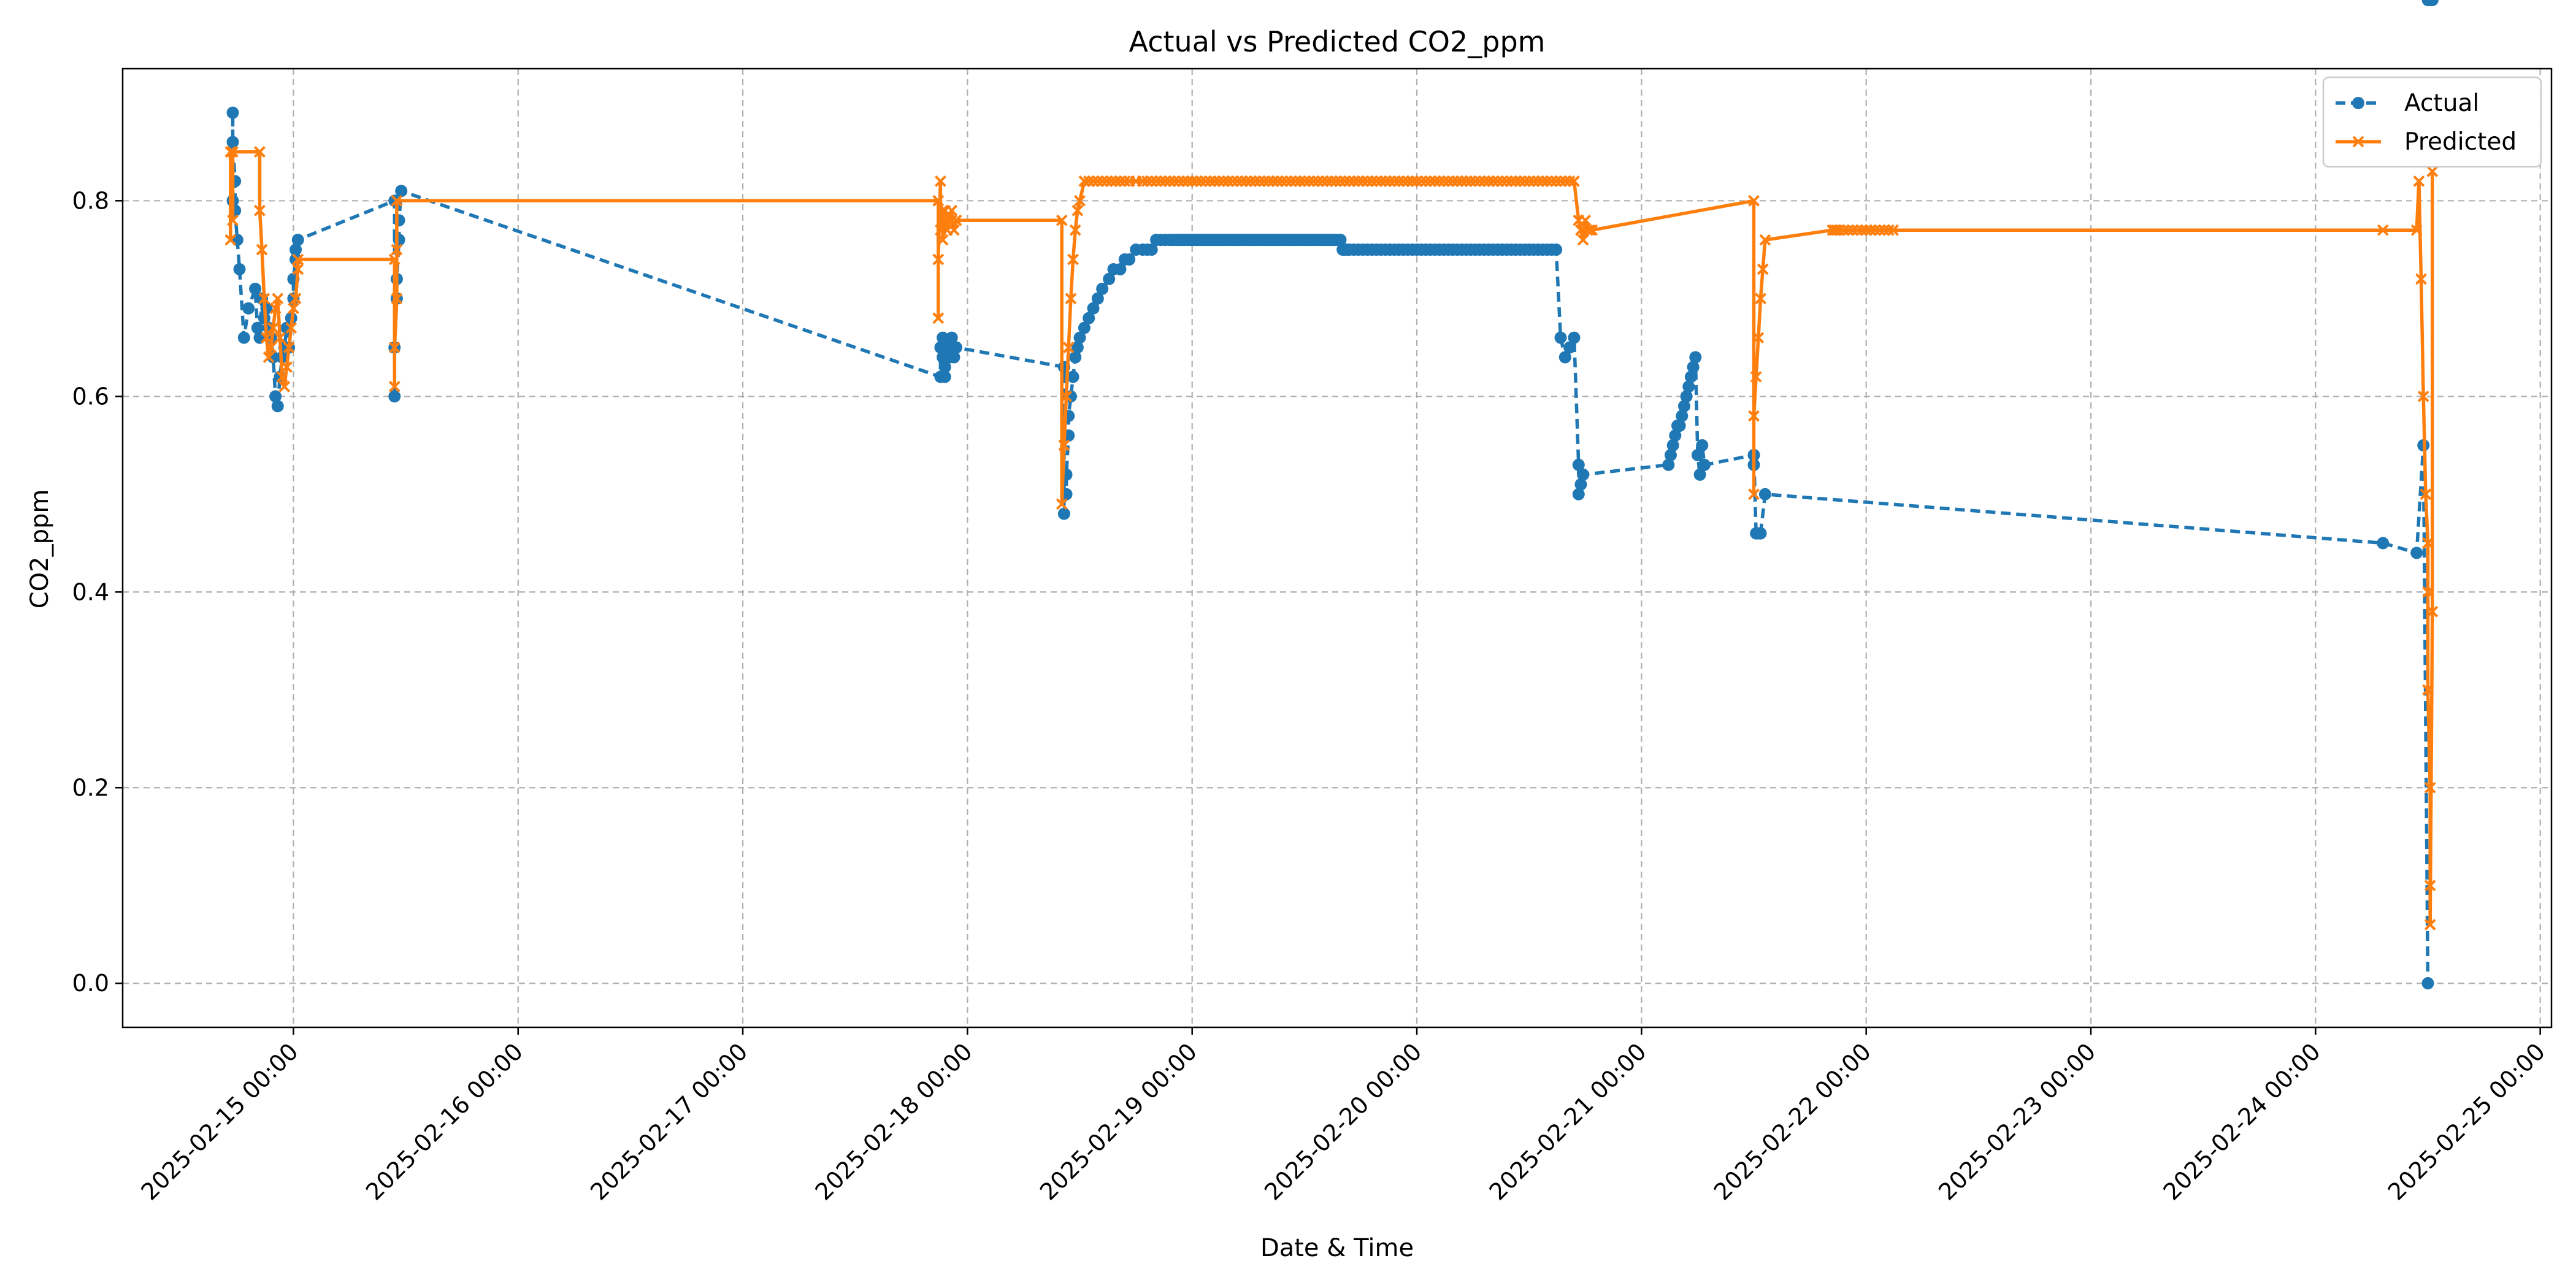  What do you see at coordinates (1337, 41) in the screenshot?
I see `chart-title: Actual vs Predicted CO2_ppm` at bounding box center [1337, 41].